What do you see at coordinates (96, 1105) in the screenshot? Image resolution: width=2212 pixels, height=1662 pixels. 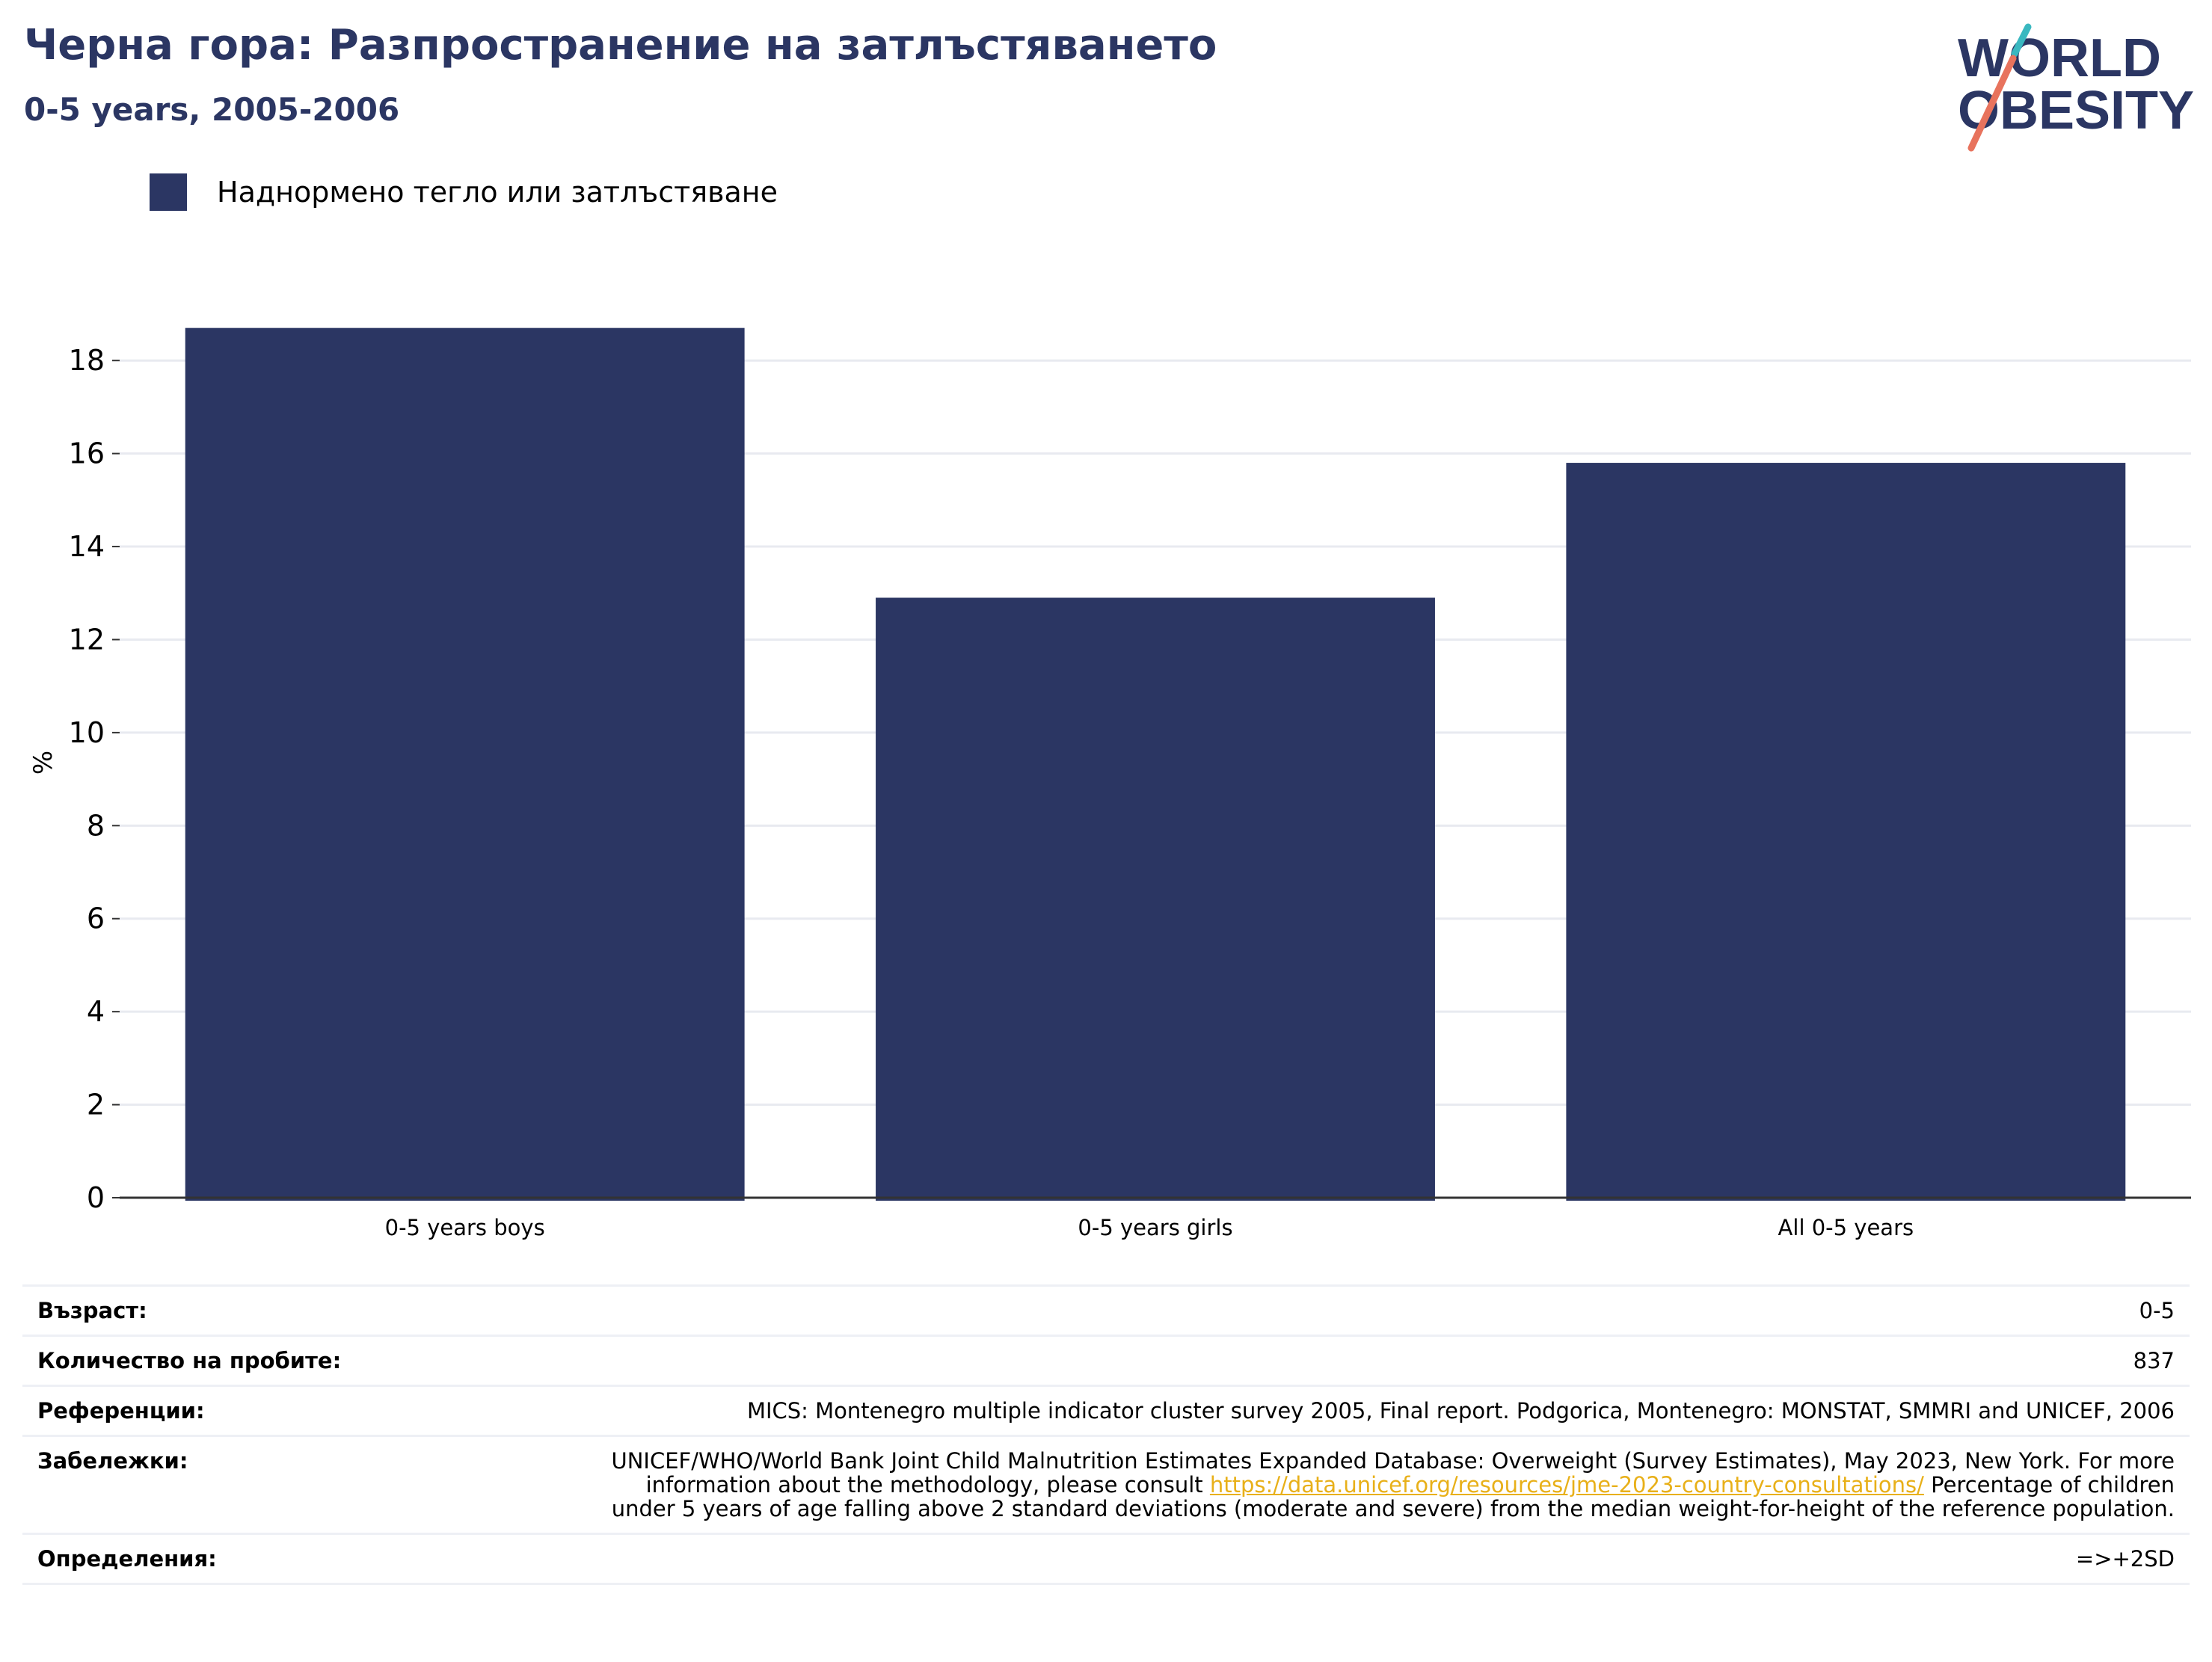 I see `y-tick-label: 2` at bounding box center [96, 1105].